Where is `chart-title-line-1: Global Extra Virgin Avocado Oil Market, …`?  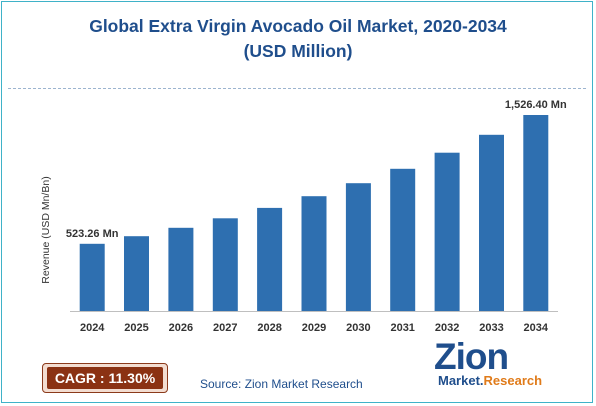
chart-title-line-1: Global Extra Virgin Avocado Oil Market, … is located at coordinates (298, 26).